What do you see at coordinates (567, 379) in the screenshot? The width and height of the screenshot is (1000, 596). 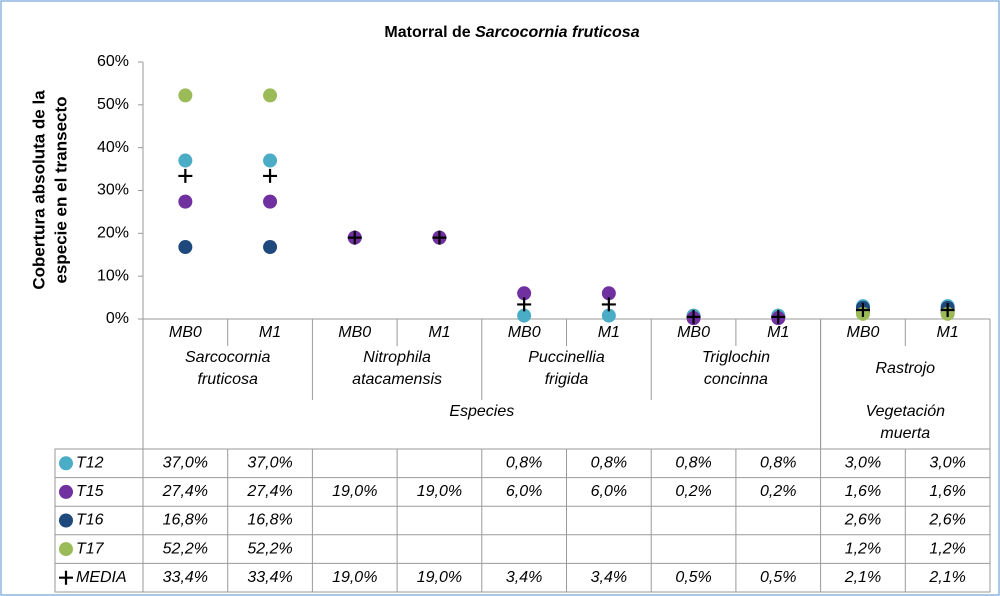 I see `species-label: frigida` at bounding box center [567, 379].